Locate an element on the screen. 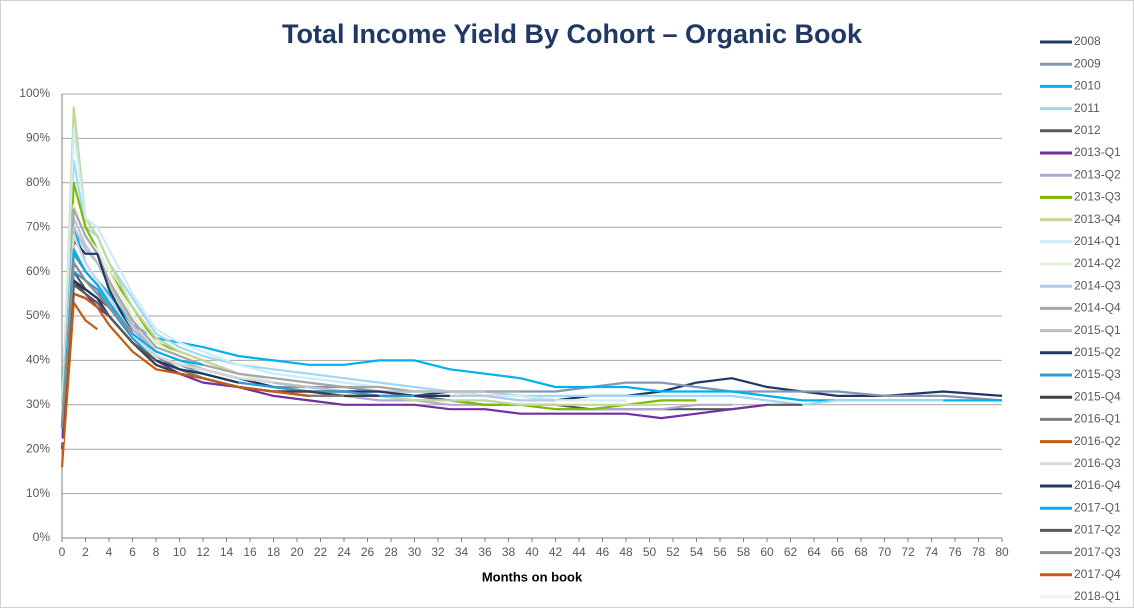 The image size is (1134, 608). legend-label: 2017-Q1 is located at coordinates (1097, 507).